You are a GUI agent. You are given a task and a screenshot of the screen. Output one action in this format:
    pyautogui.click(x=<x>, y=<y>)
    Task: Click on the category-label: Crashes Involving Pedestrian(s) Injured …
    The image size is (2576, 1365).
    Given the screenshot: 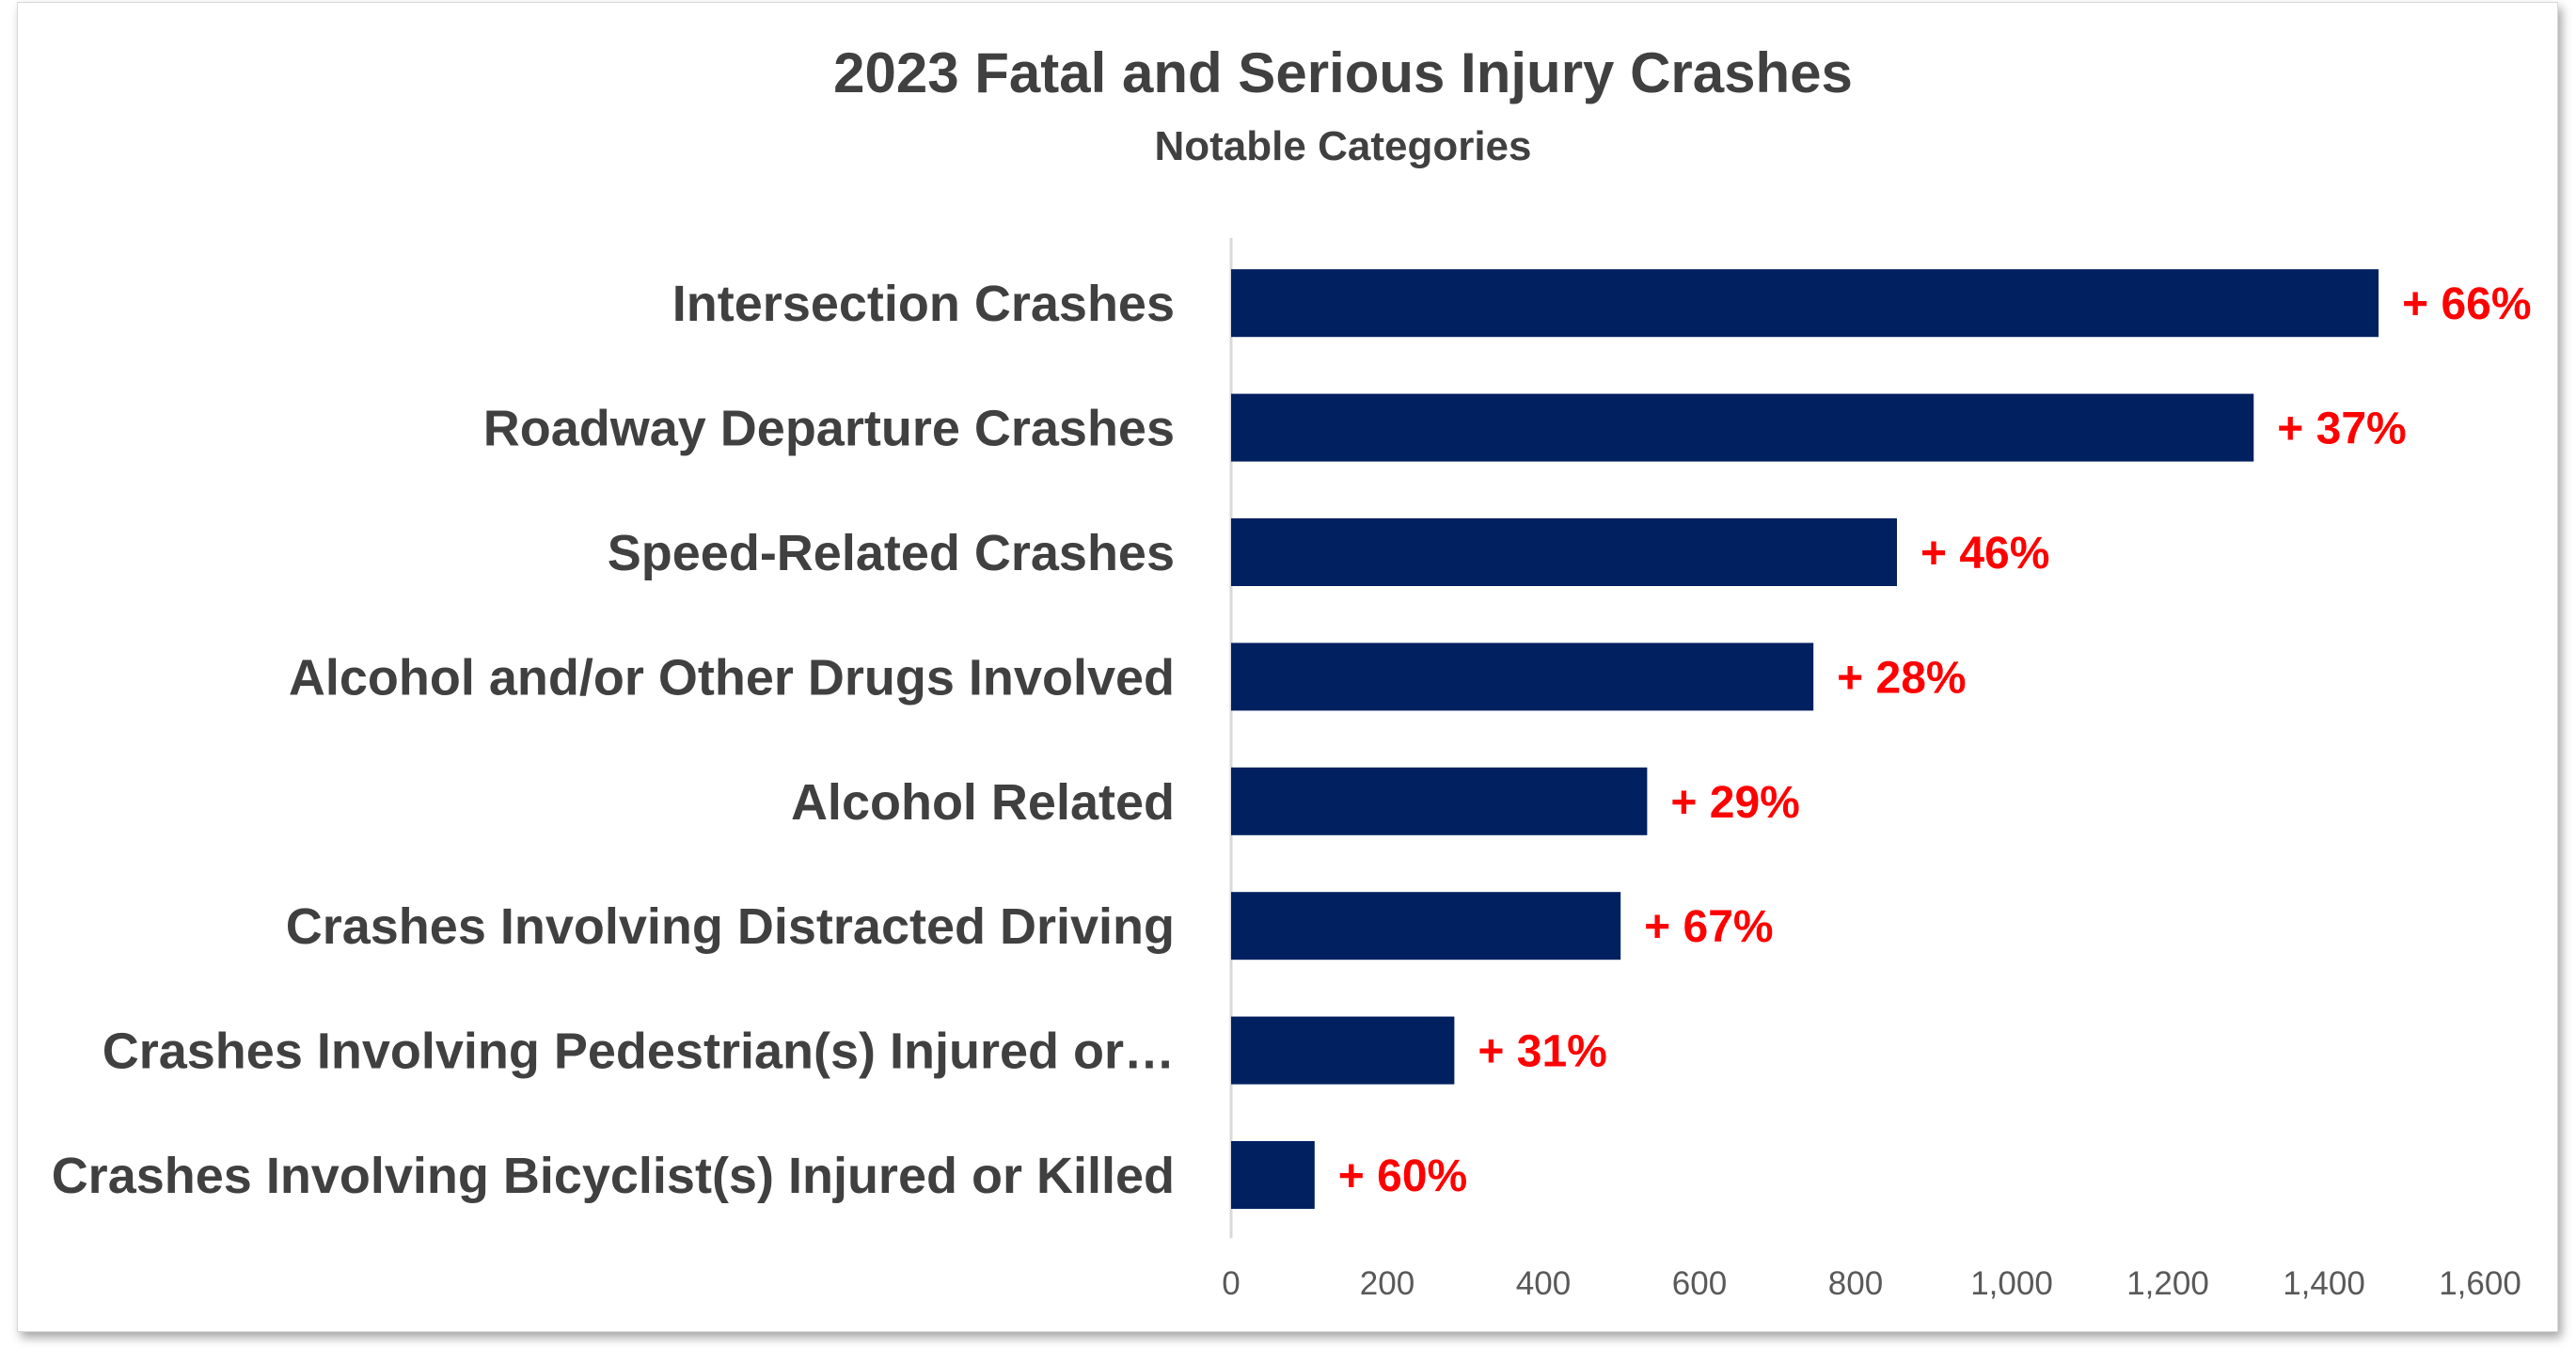 What is the action you would take?
    pyautogui.click(x=639, y=1052)
    